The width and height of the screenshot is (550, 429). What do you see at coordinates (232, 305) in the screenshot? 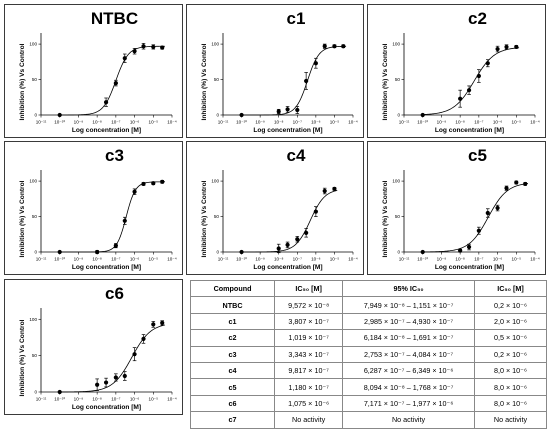
I see `cell-compound: NTBC` at bounding box center [232, 305].